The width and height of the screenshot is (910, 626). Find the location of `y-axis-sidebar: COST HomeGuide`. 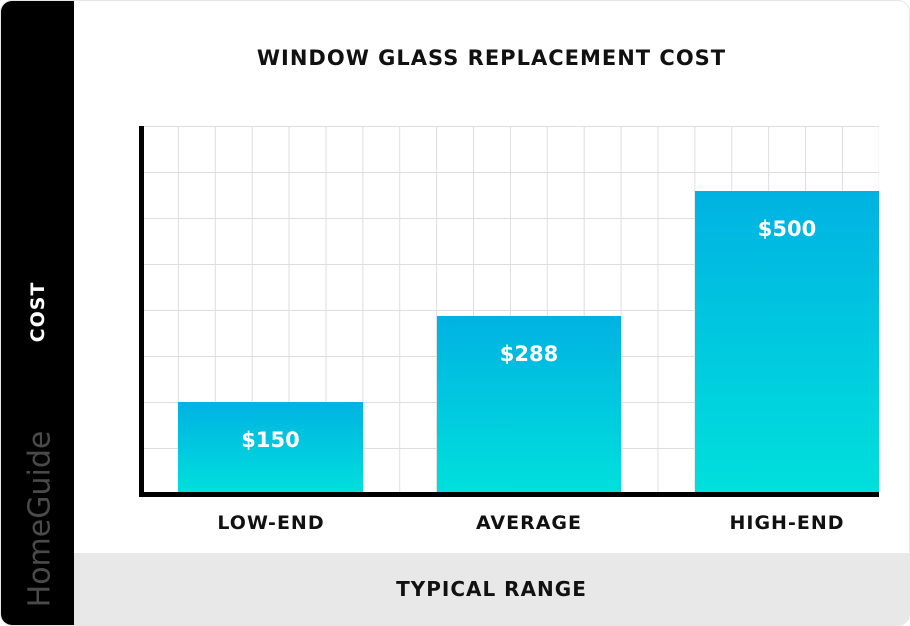

y-axis-sidebar: COST HomeGuide is located at coordinates (37, 313).